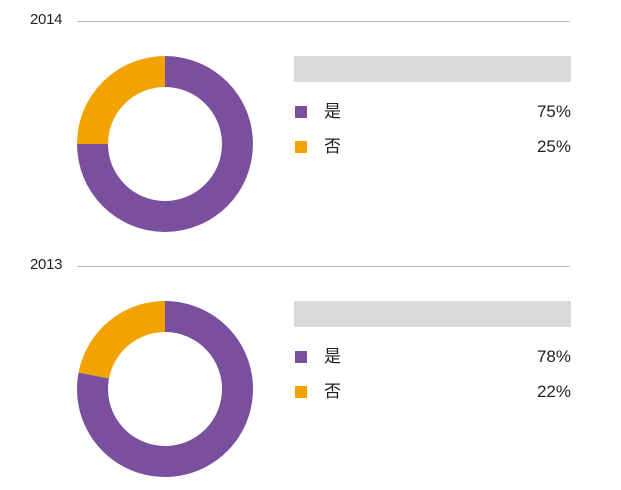  What do you see at coordinates (432, 112) in the screenshot?
I see `legend-item-yes: 是 75%` at bounding box center [432, 112].